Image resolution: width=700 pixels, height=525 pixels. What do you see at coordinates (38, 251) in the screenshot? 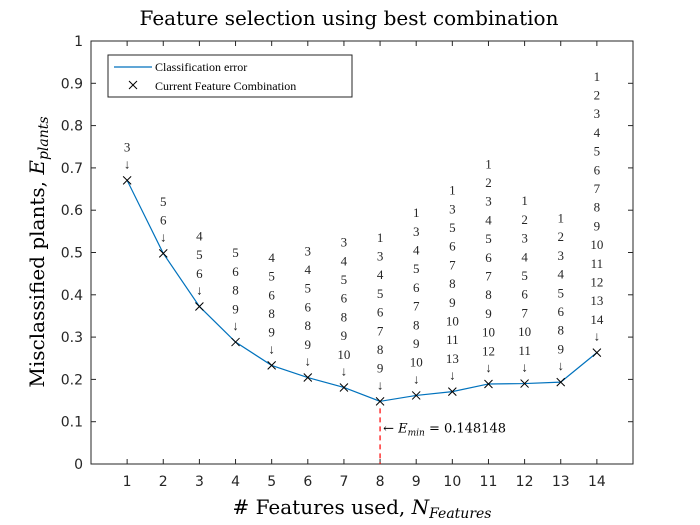
I see `y-axis-label: Misclassified plants, Eplants` at bounding box center [38, 251].